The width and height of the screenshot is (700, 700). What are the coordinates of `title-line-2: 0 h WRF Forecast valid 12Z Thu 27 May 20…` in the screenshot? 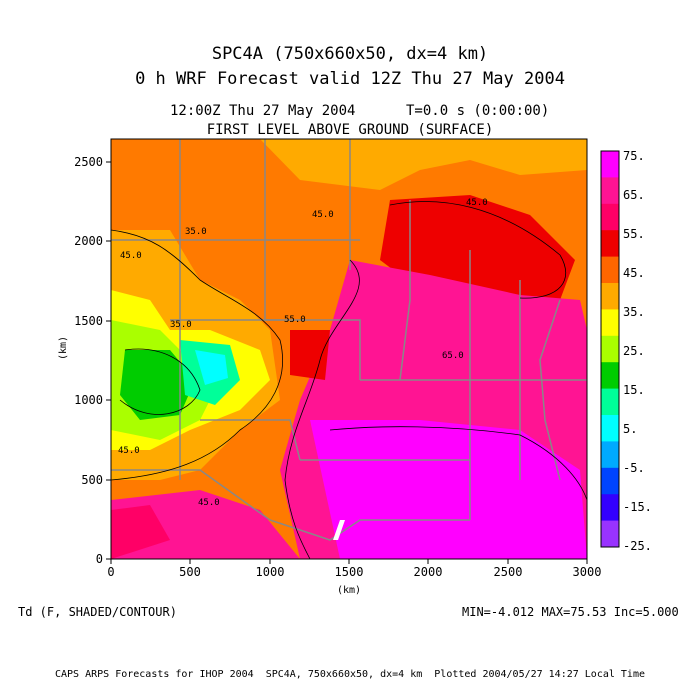 It's located at (350, 79).